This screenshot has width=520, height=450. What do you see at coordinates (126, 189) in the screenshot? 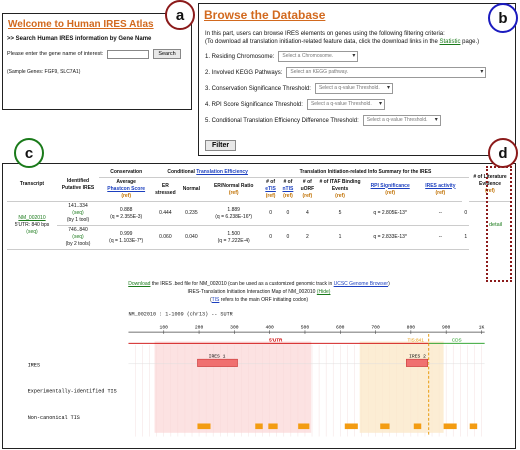
I see `phastcon-score-link: Phastcon Score` at bounding box center [126, 189].